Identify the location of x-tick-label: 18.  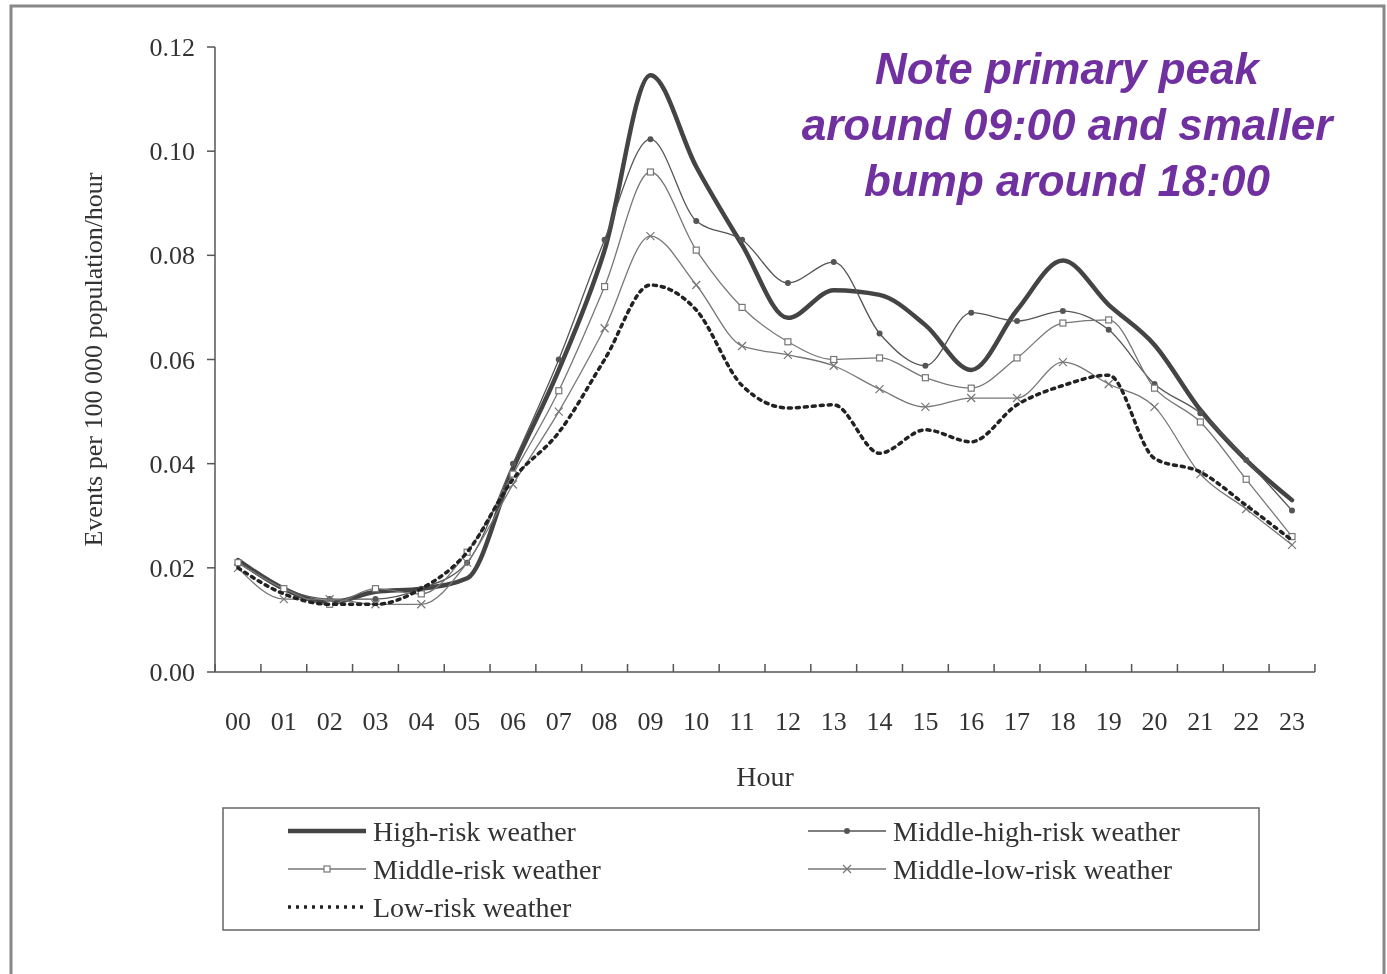
(1062, 721).